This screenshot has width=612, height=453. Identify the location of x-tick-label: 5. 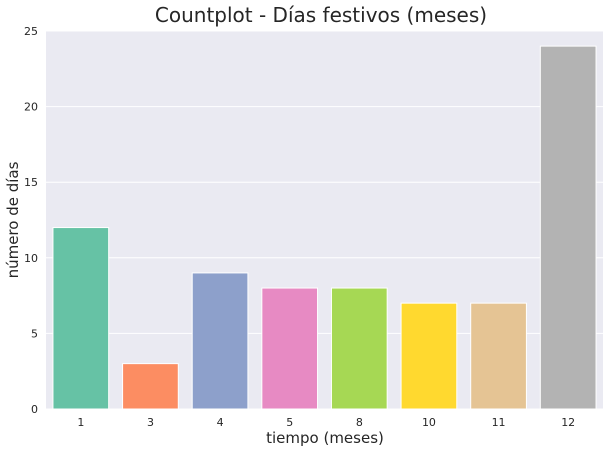
(289, 422).